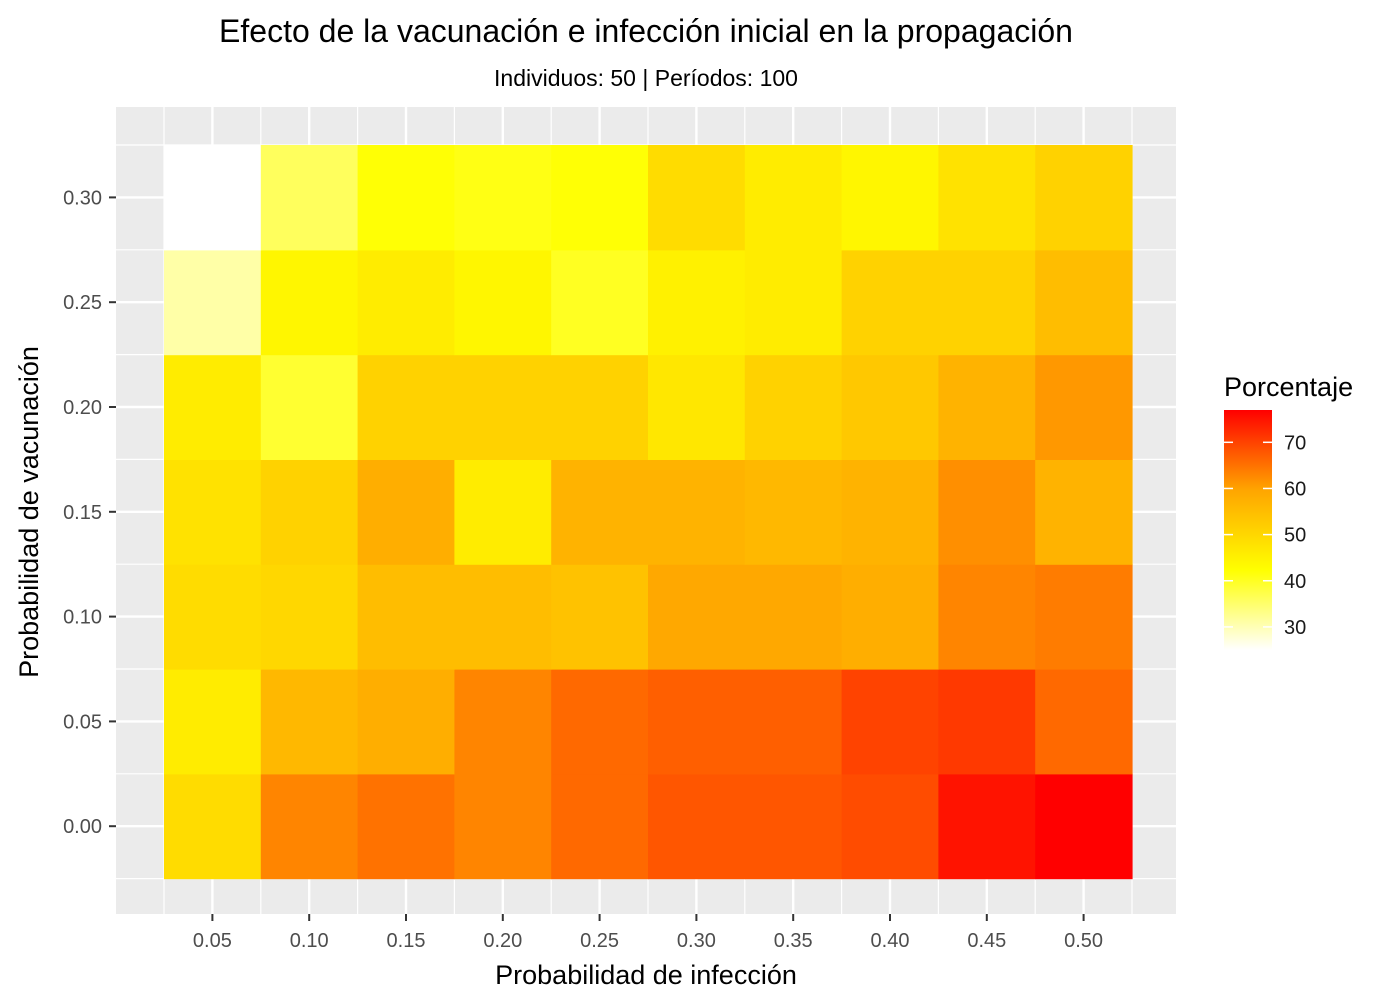 The width and height of the screenshot is (1400, 1000). I want to click on legend-tick-label: 60, so click(1295, 489).